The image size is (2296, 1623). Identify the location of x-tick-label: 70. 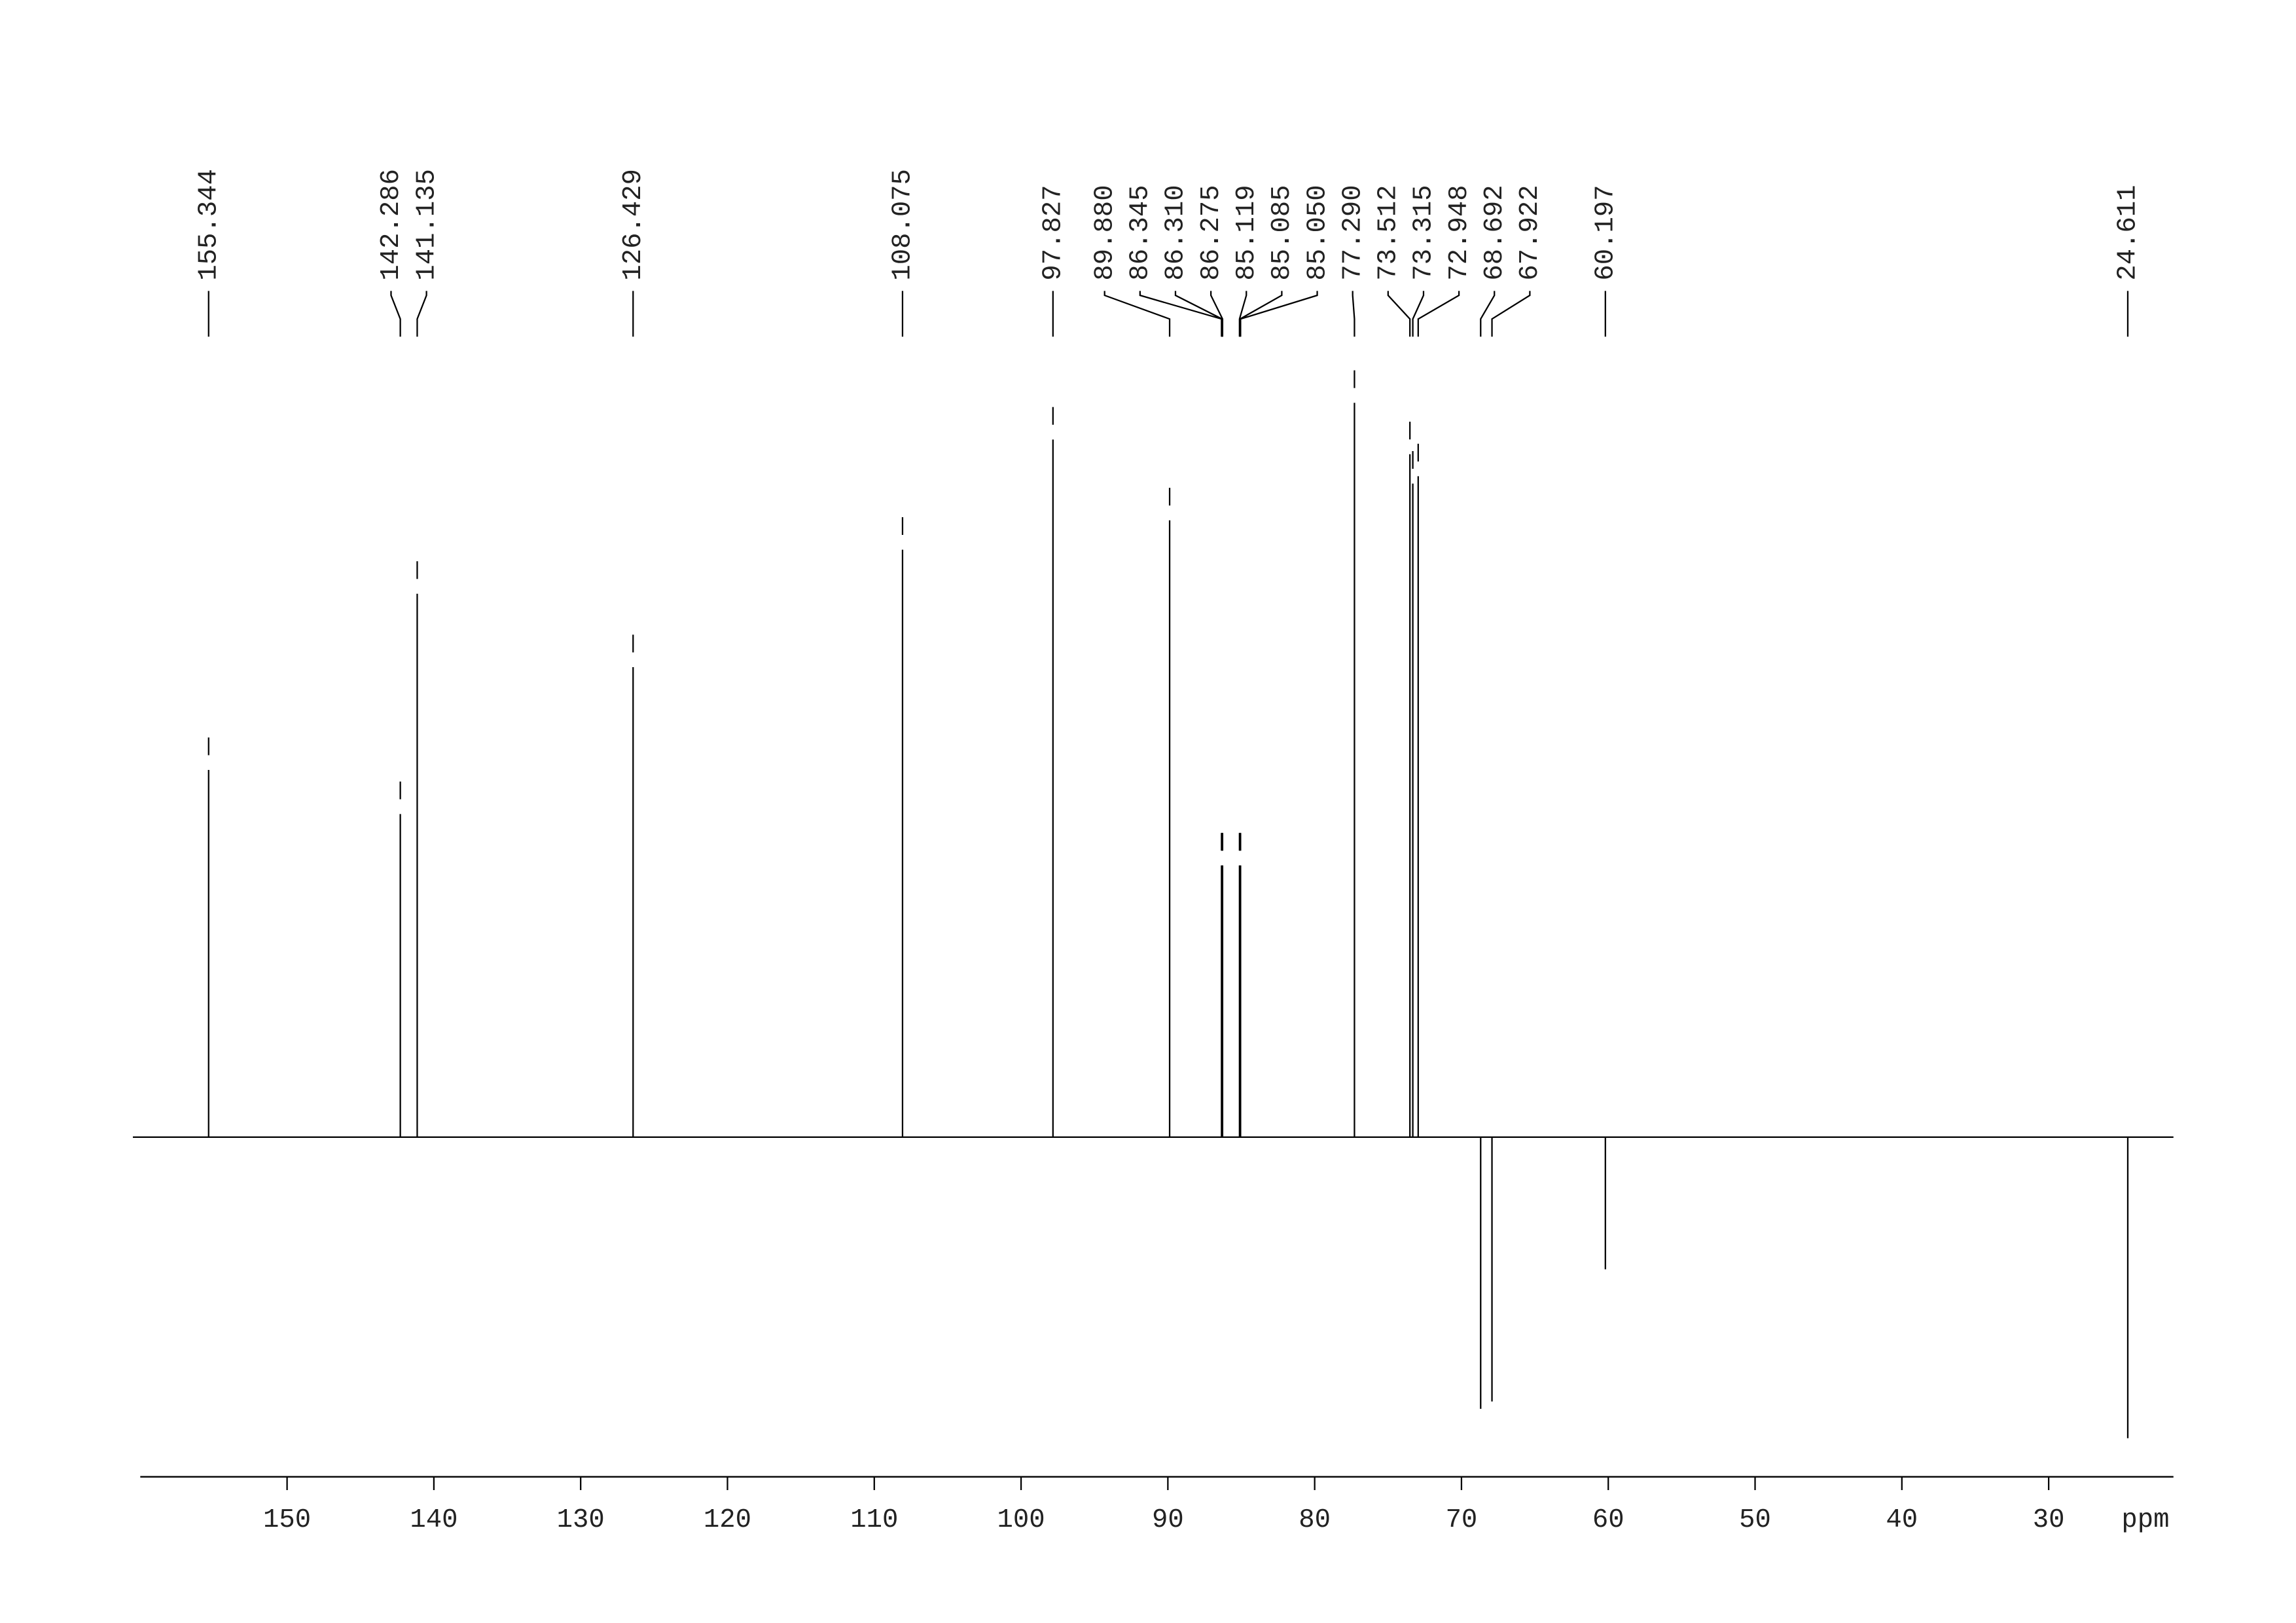
(1462, 1520).